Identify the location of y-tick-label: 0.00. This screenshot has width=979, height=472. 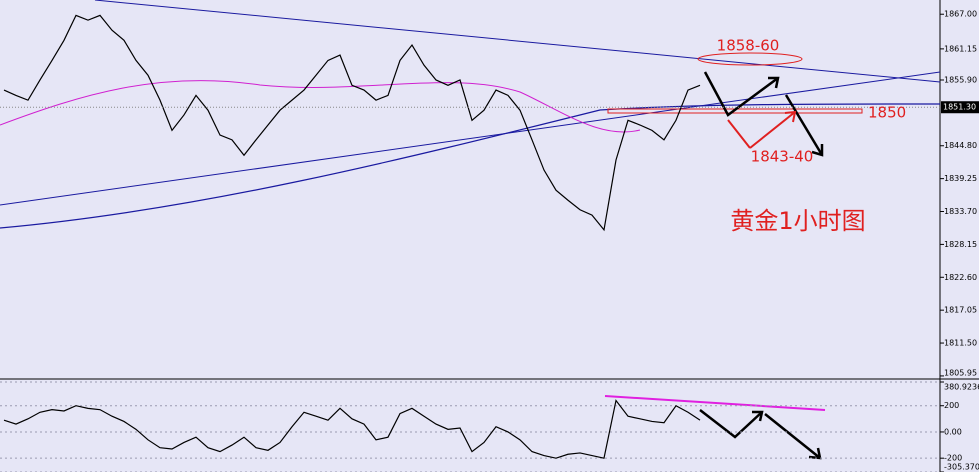
(953, 431).